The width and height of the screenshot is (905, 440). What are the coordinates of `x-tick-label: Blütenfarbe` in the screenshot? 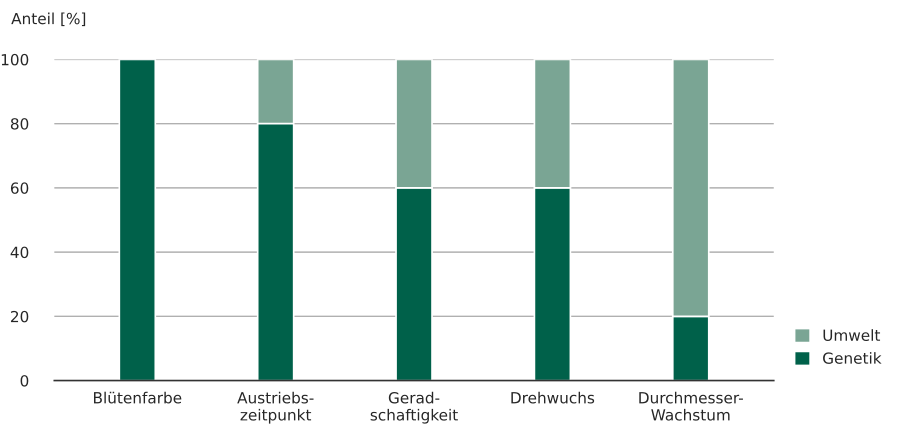 It's located at (138, 398).